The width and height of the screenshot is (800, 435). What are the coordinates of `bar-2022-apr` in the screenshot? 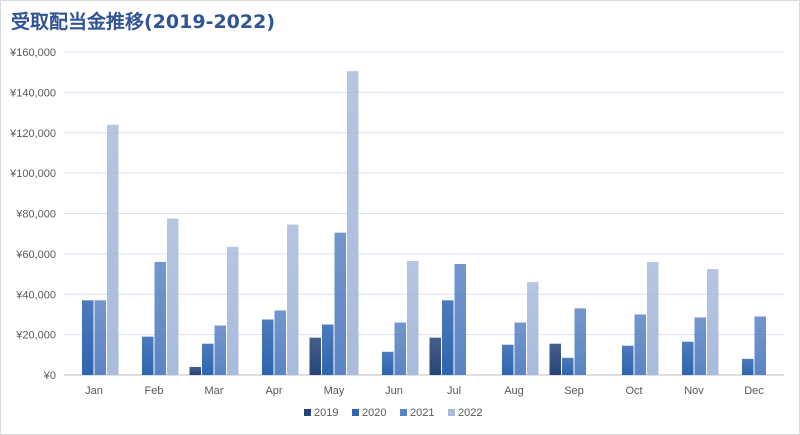 It's located at (293, 299).